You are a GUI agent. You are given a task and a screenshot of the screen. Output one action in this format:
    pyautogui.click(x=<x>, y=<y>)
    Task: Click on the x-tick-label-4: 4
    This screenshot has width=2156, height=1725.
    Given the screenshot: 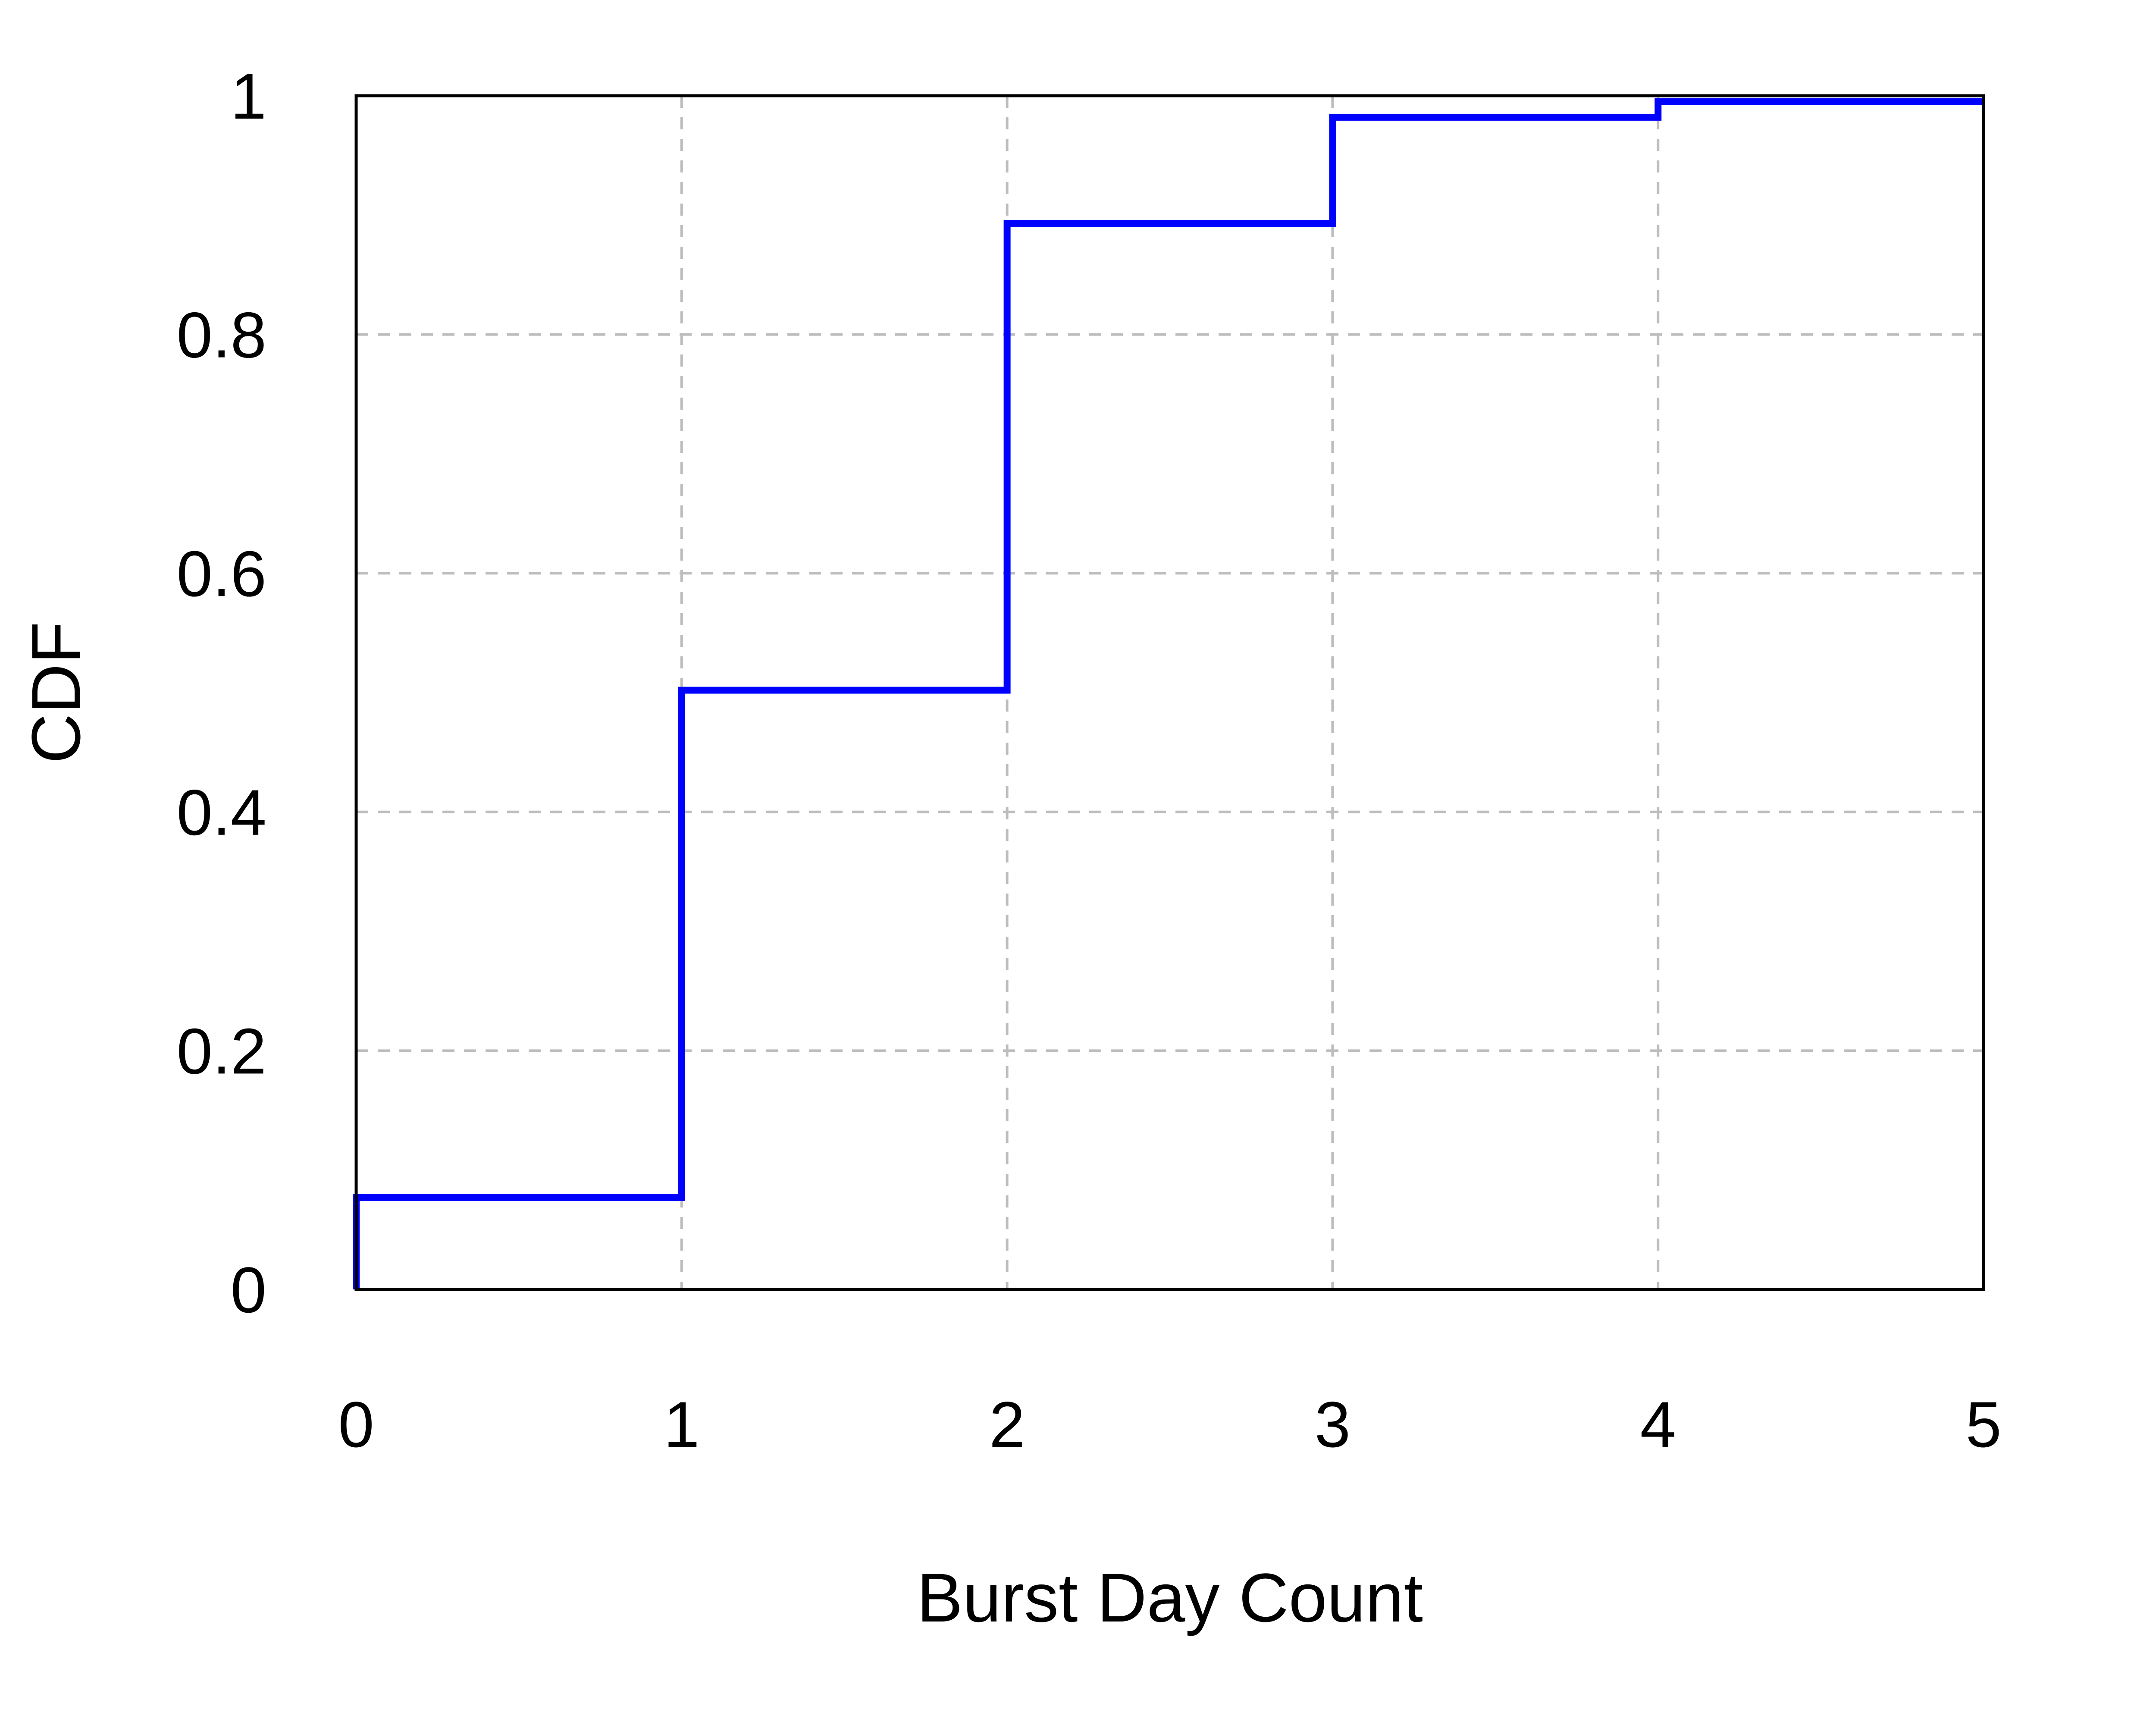 What is the action you would take?
    pyautogui.click(x=1658, y=1424)
    